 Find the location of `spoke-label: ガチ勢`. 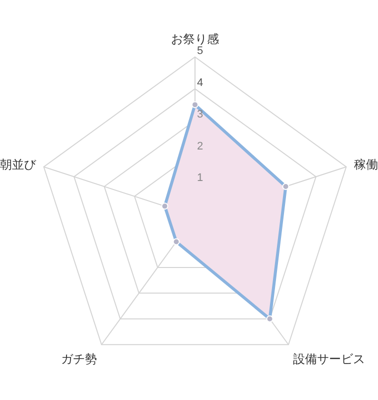

spoke-label: ガチ勢 is located at coordinates (78, 359).